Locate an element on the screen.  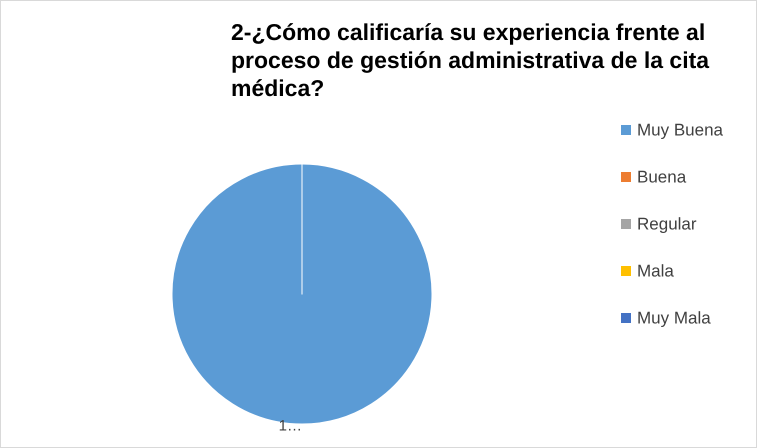
legend-label: Muy Buena is located at coordinates (680, 130).